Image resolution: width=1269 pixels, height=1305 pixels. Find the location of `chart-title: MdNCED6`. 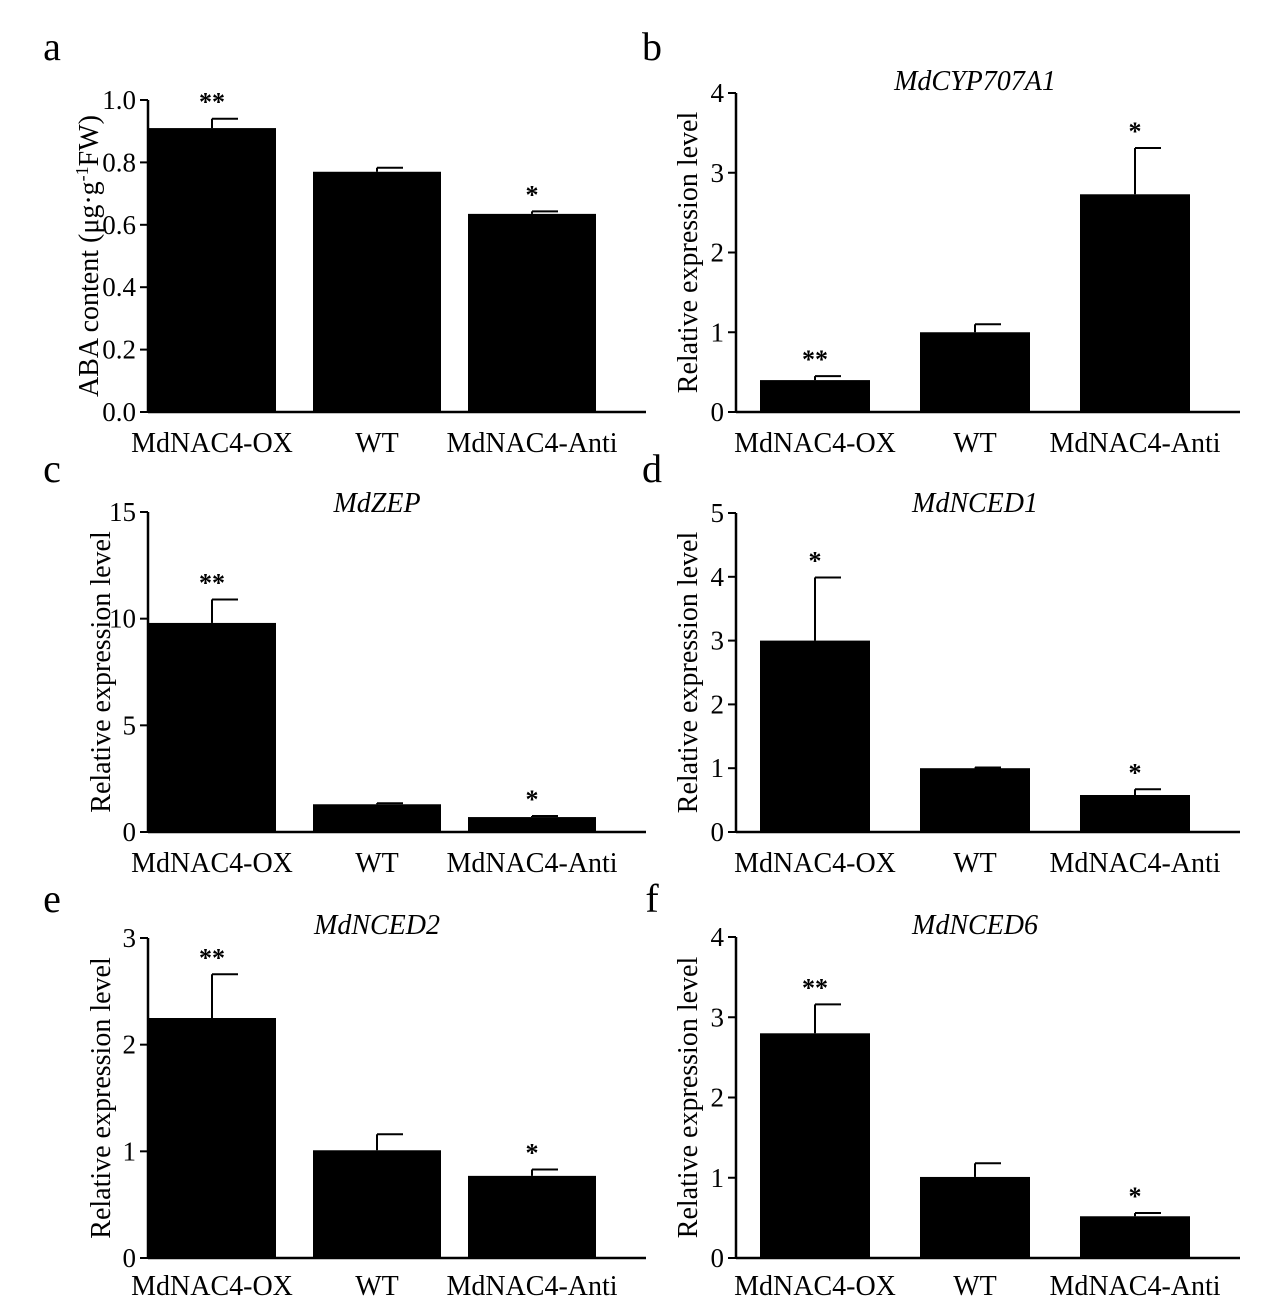

chart-title: MdNCED6 is located at coordinates (974, 925).